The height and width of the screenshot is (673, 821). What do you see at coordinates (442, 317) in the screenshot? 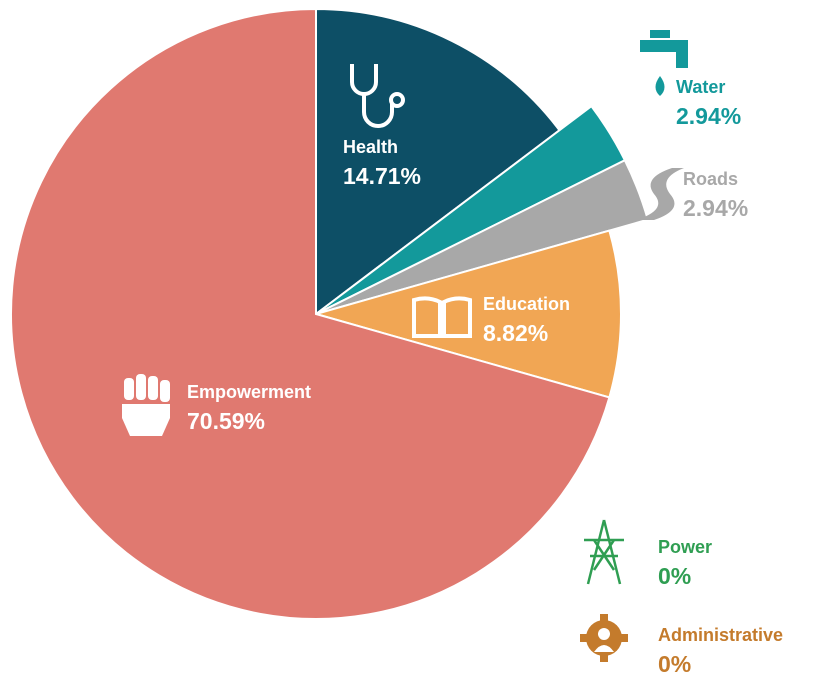
I see `education-icon` at bounding box center [442, 317].